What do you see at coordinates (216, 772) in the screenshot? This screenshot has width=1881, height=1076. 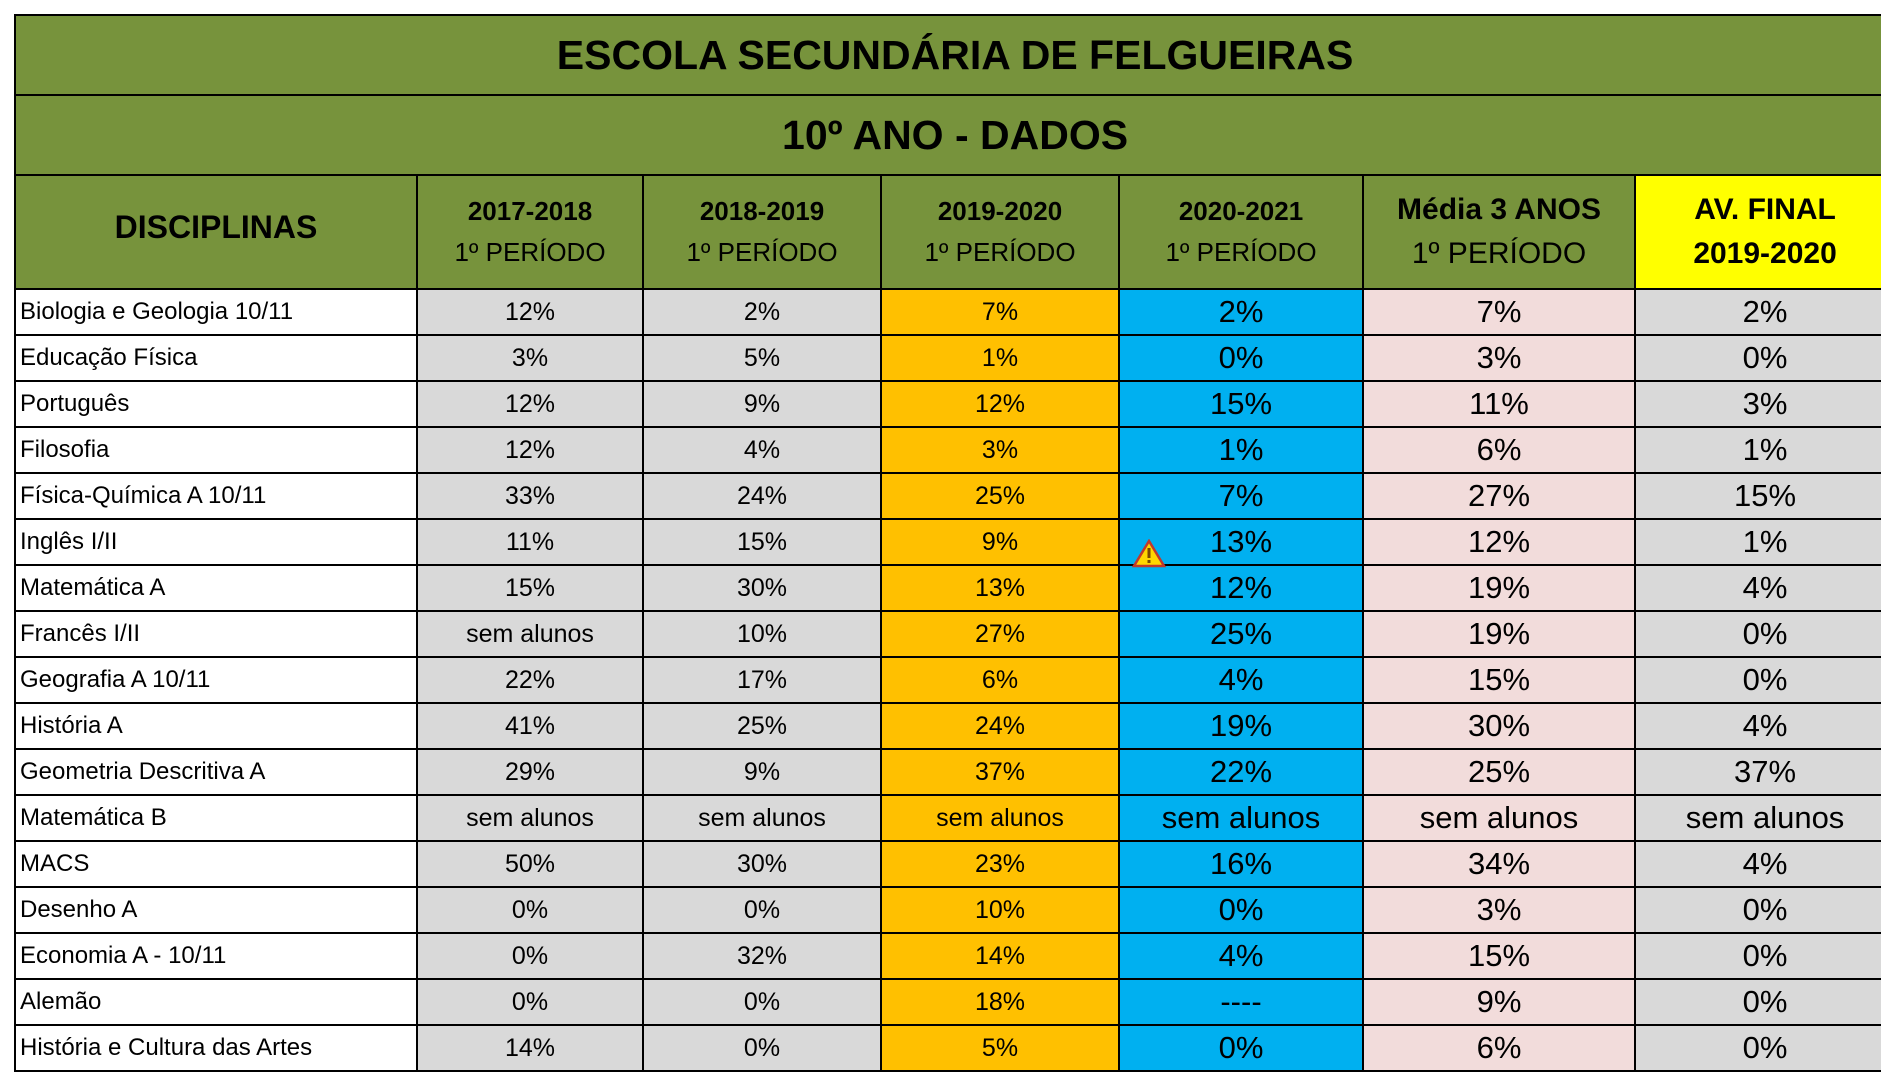 I see `subject-name: Geometria Descritiva A` at bounding box center [216, 772].